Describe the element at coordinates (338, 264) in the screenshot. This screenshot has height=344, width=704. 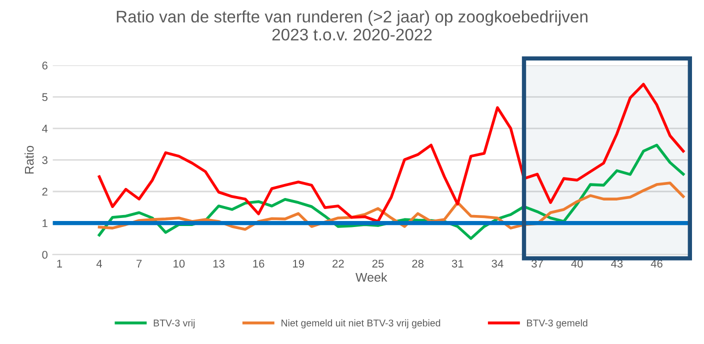
I see `x-tick-label: 22` at that location.